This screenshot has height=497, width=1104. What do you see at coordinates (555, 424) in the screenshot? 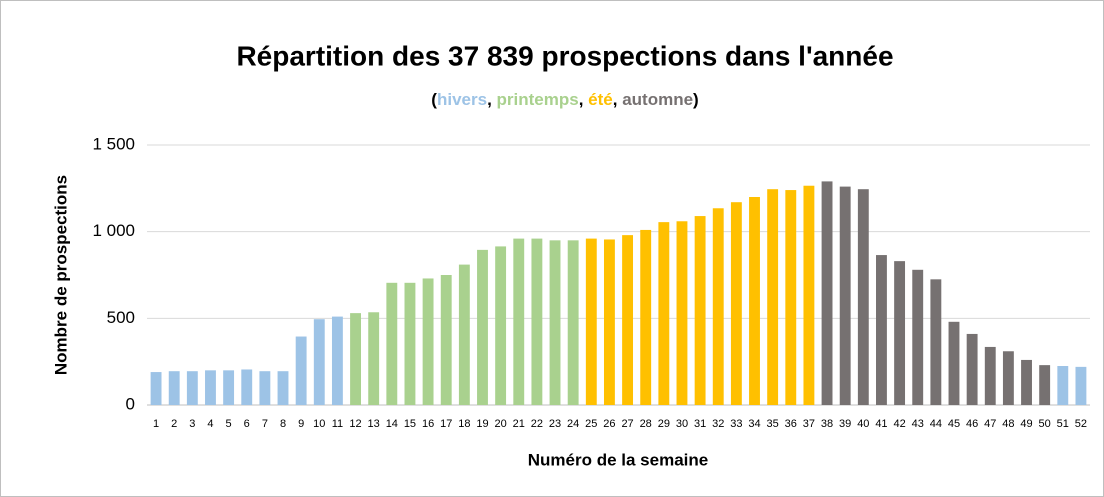
I see `x-tick-label: 23` at bounding box center [555, 424].